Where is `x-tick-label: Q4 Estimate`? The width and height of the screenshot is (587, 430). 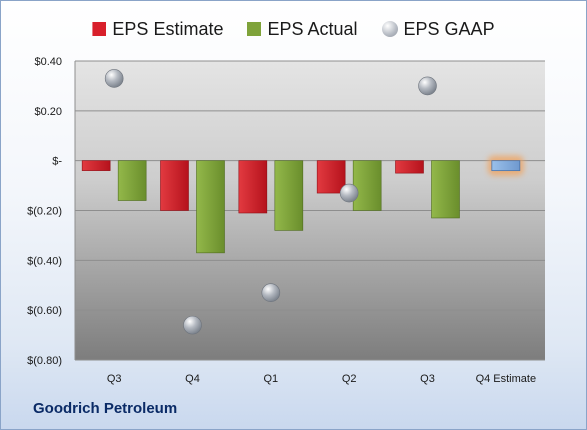 x-tick-label: Q4 Estimate is located at coordinates (506, 379).